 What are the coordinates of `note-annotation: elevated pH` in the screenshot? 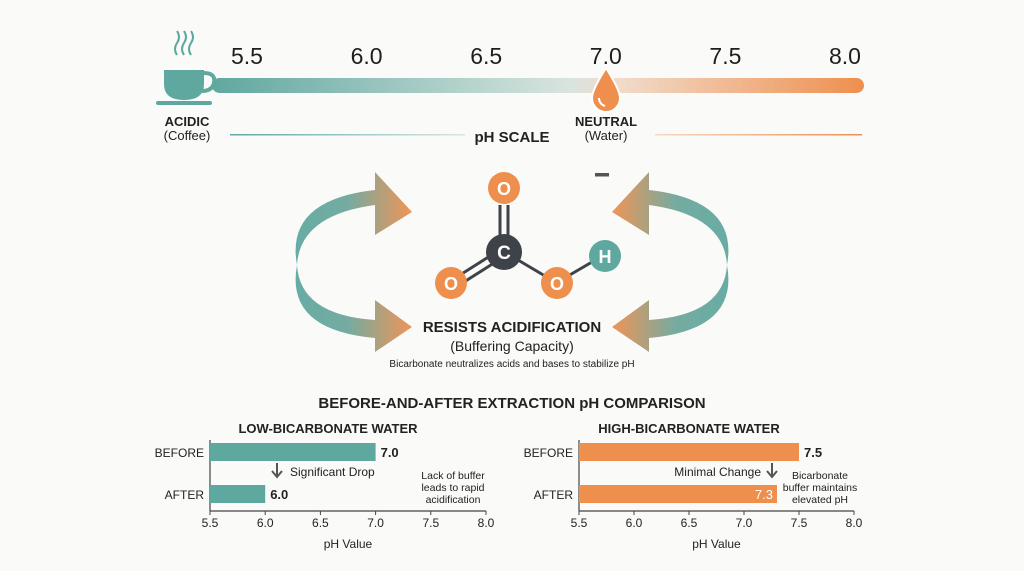 It's located at (820, 500).